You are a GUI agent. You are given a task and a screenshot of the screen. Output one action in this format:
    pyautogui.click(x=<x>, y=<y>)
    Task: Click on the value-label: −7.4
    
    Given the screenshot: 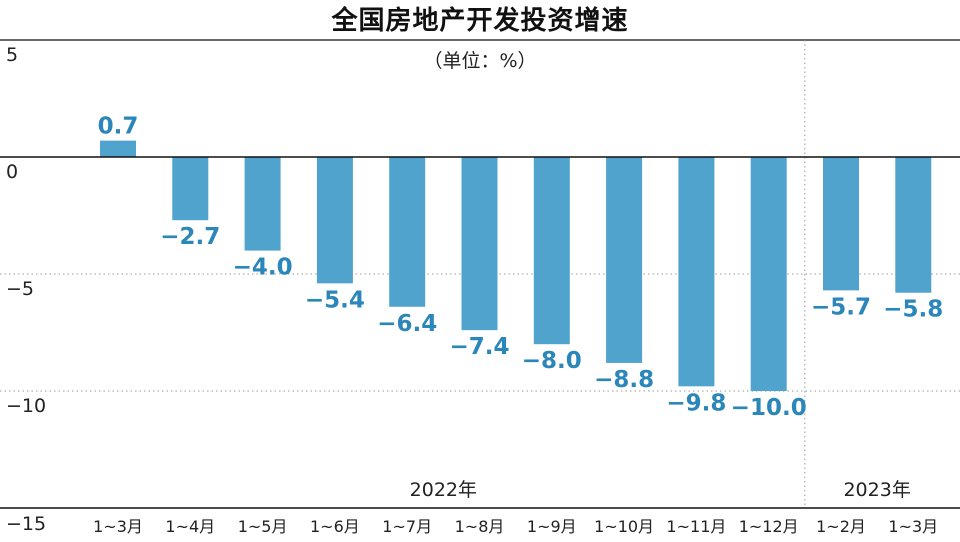 What is the action you would take?
    pyautogui.click(x=479, y=347)
    